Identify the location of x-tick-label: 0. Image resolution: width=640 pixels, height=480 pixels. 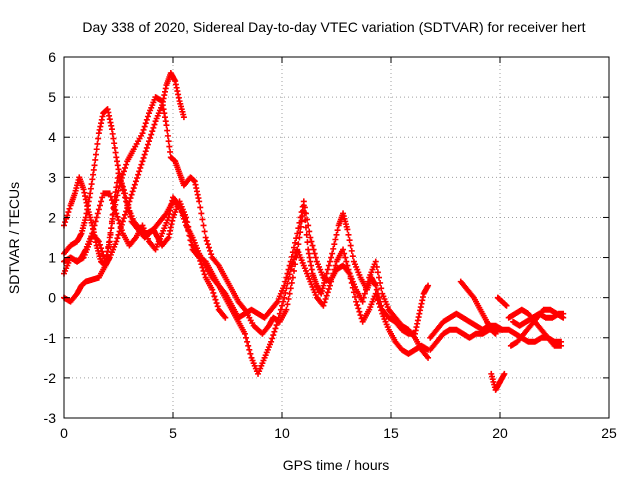
(64, 433).